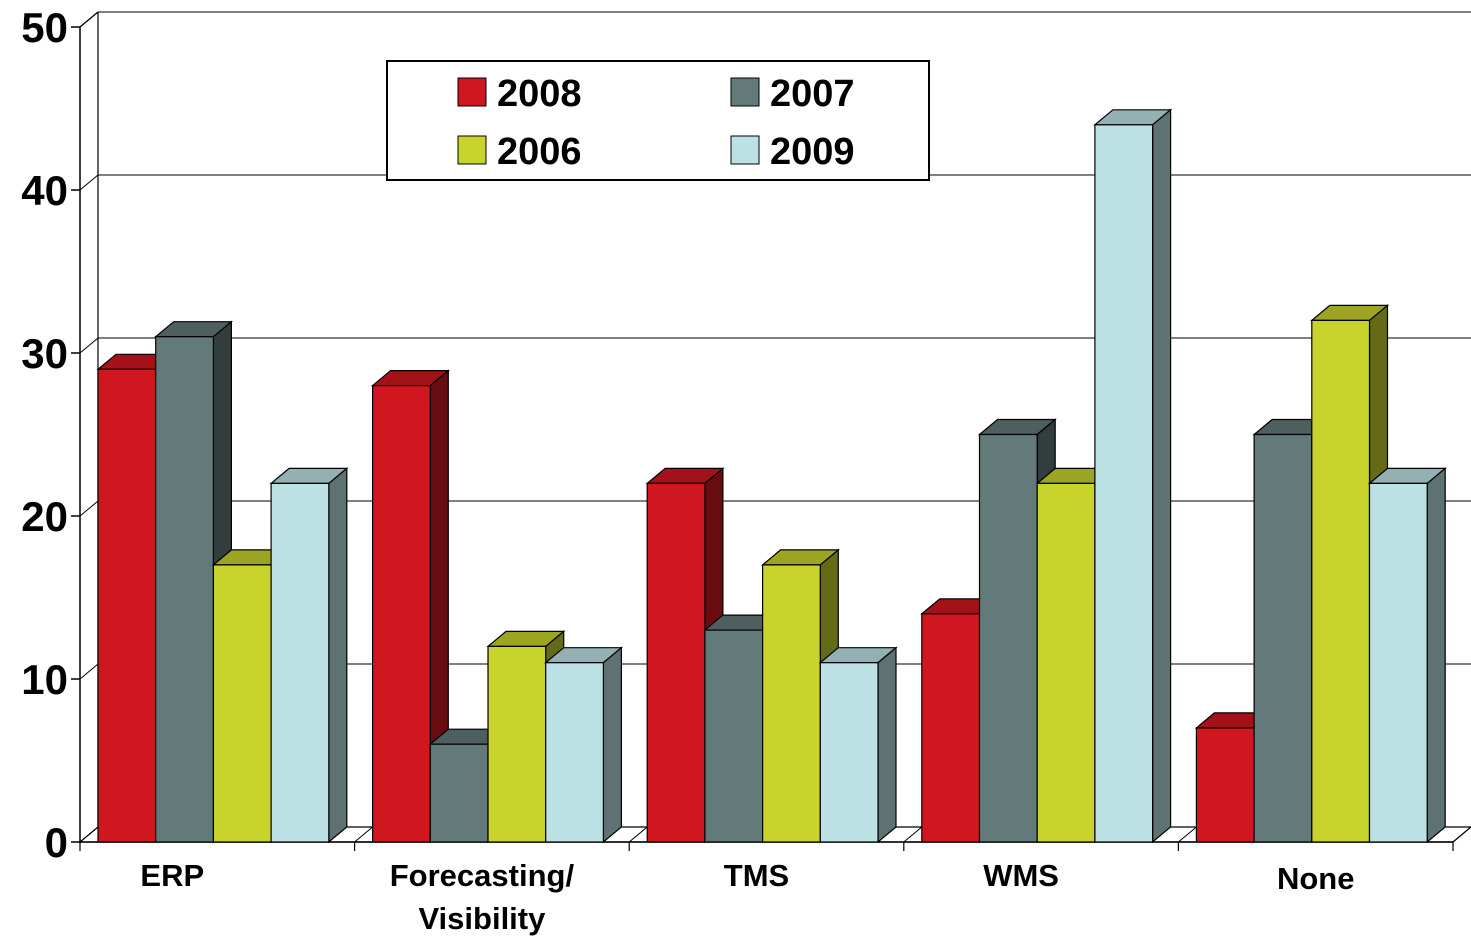 This screenshot has width=1471, height=942. I want to click on y-tick-label: 10, so click(44, 679).